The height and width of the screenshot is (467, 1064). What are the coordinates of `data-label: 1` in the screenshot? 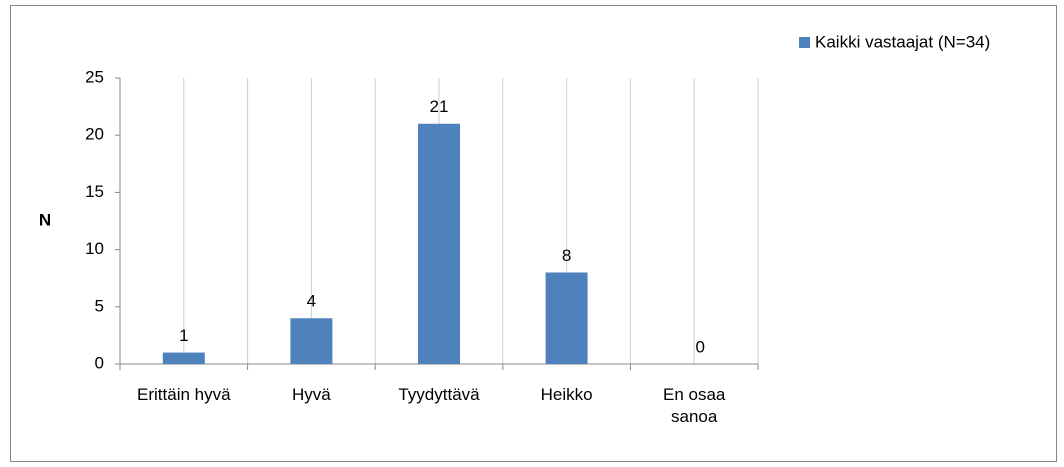 It's located at (183, 335).